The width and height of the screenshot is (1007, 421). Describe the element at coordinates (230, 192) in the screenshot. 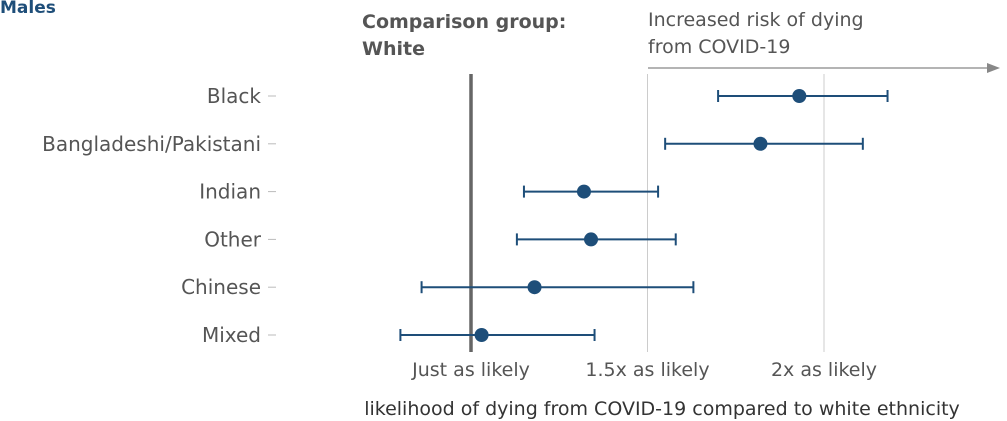

I see `category-label: Indian` at that location.